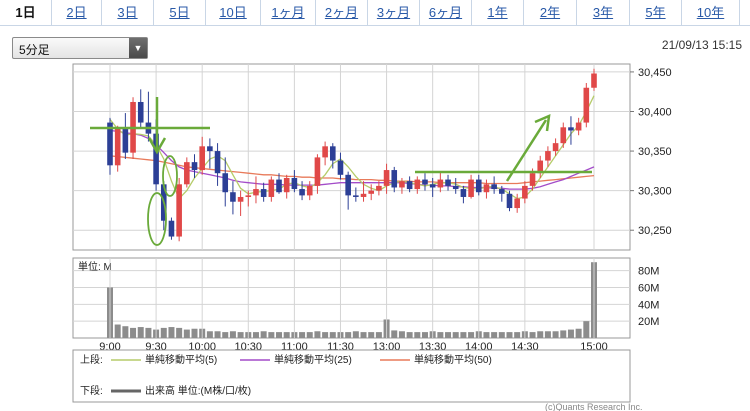  What do you see at coordinates (157, 146) in the screenshot?
I see `annotation-down-arrow-head` at bounding box center [157, 146].